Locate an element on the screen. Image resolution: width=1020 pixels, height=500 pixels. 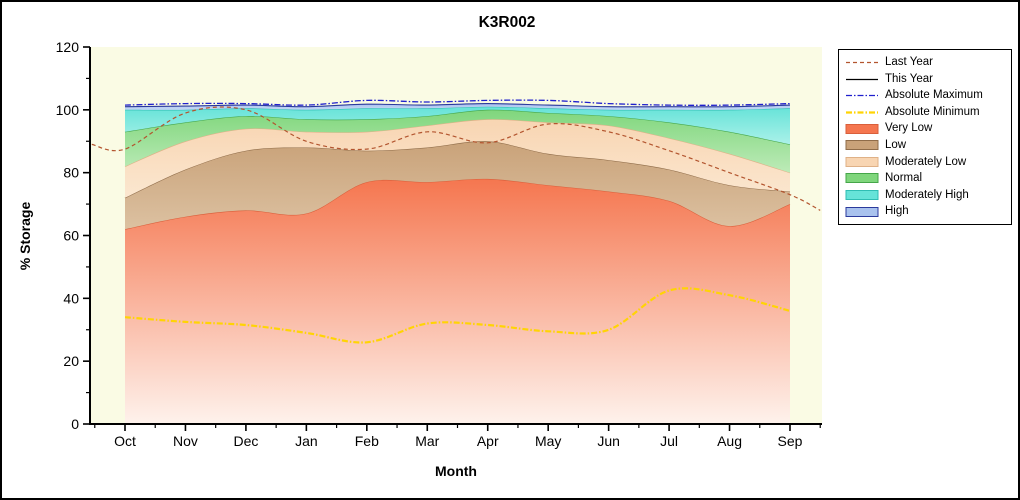
legend-sample-high is located at coordinates (862, 211).